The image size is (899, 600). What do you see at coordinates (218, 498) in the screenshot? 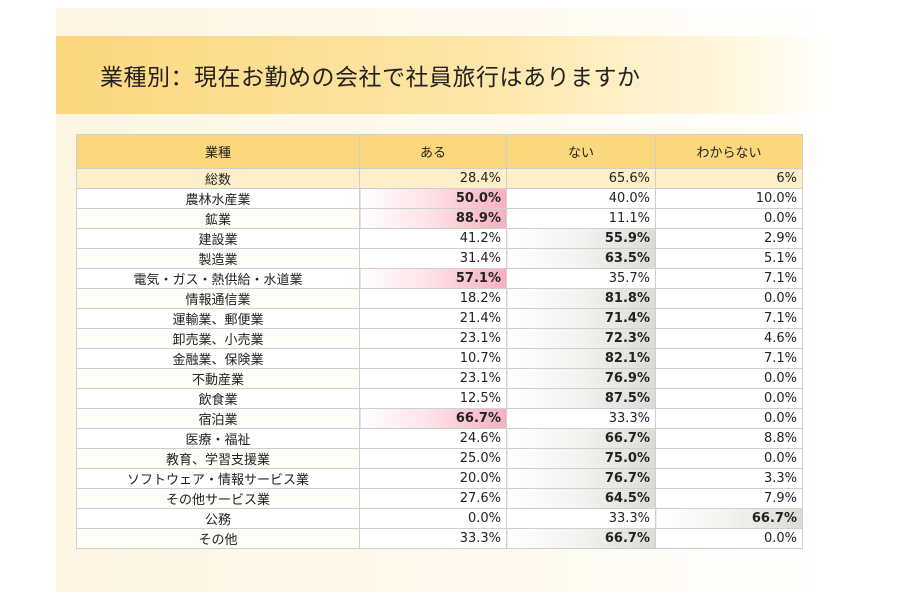
I see `industry-label: その他サービス業` at bounding box center [218, 498].